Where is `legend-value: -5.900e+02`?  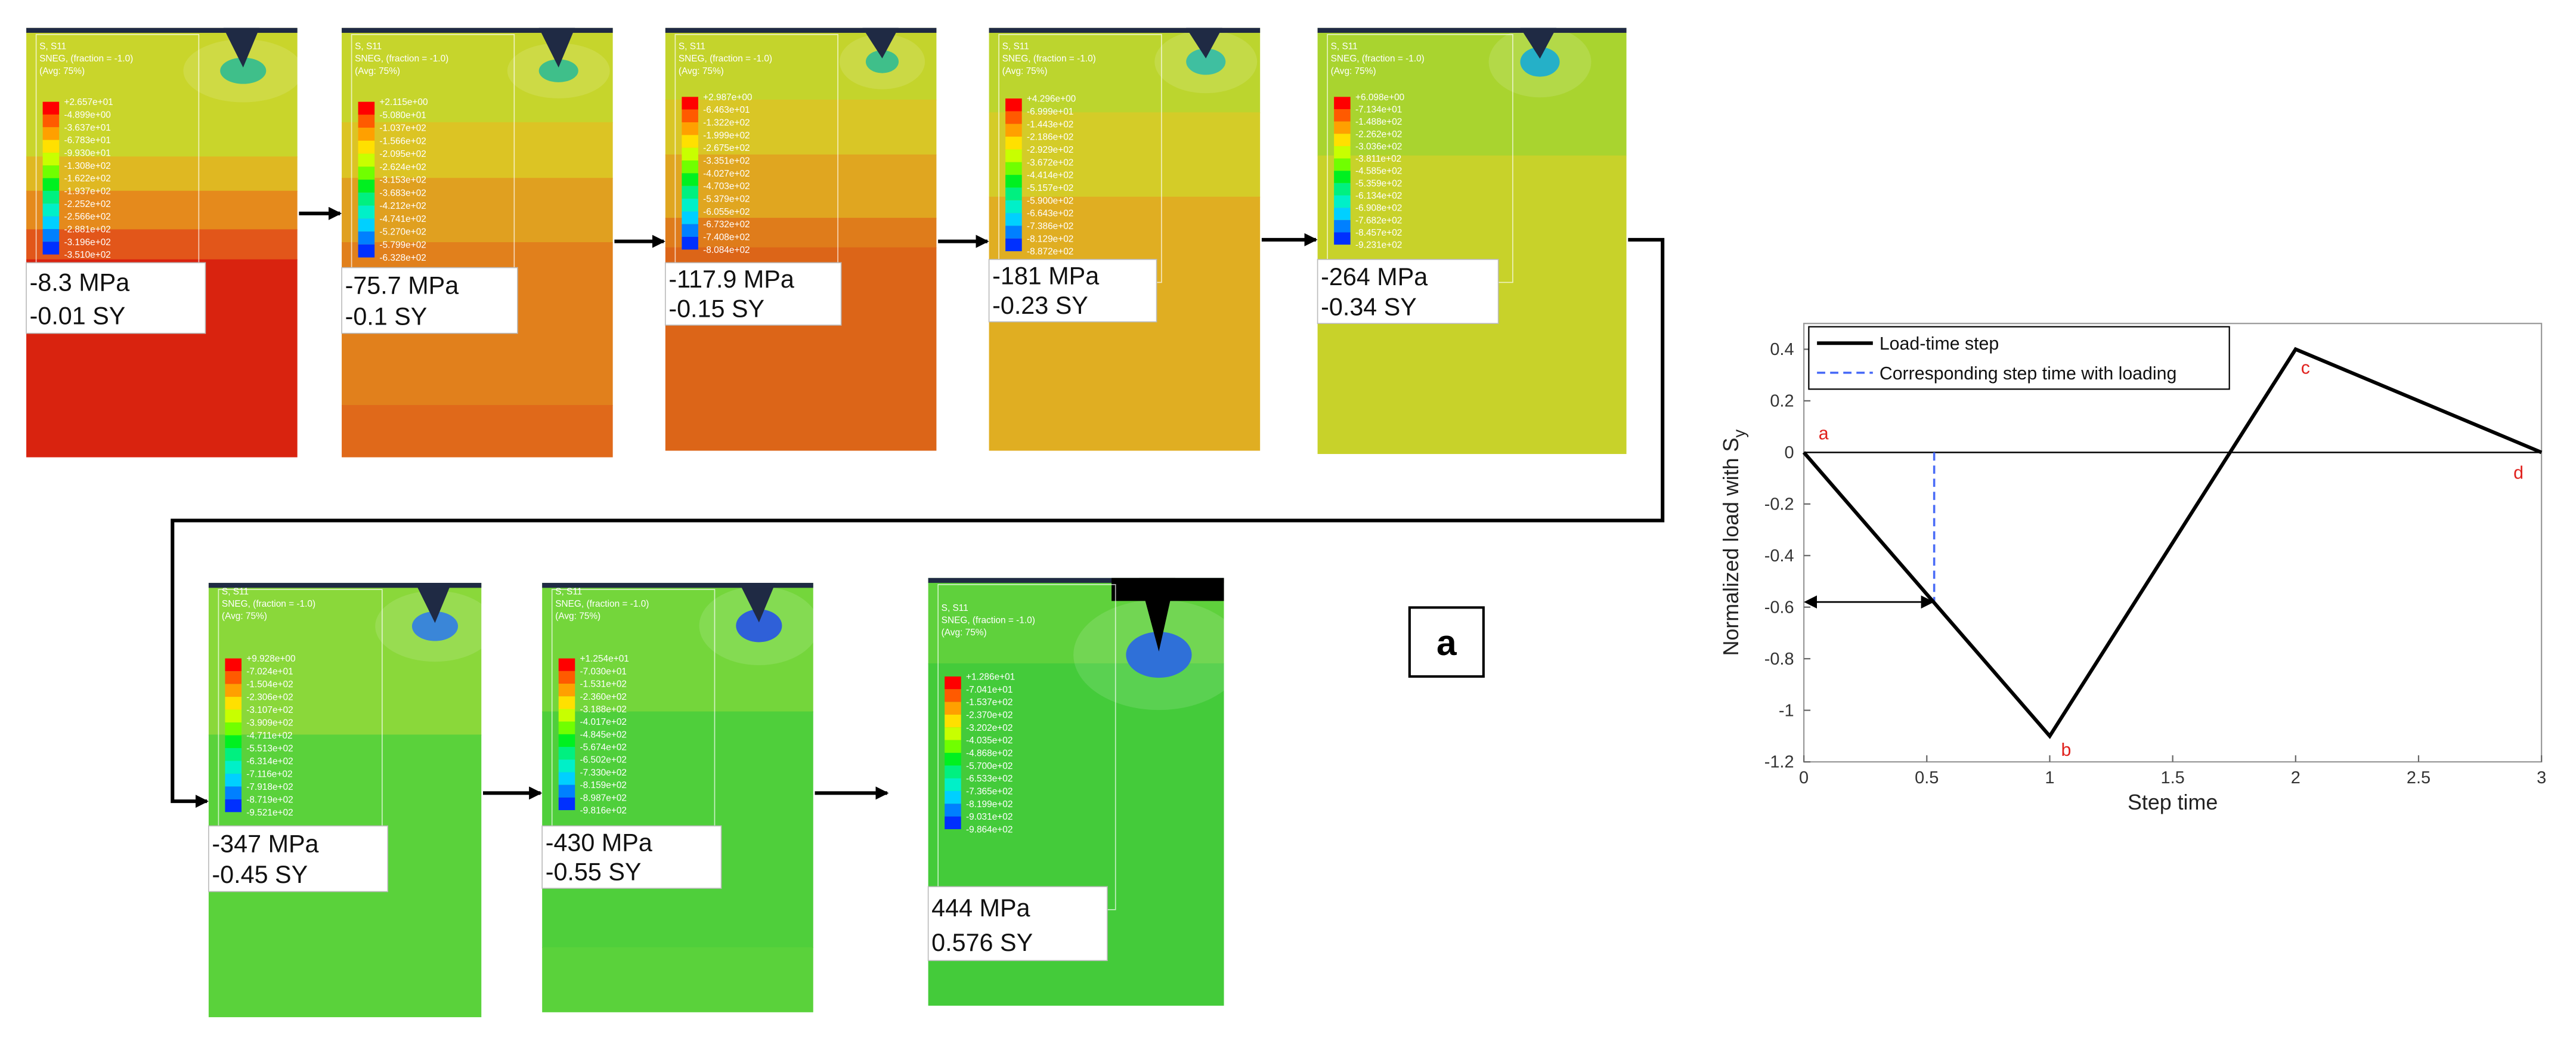 legend-value: -5.900e+02 is located at coordinates (1050, 201).